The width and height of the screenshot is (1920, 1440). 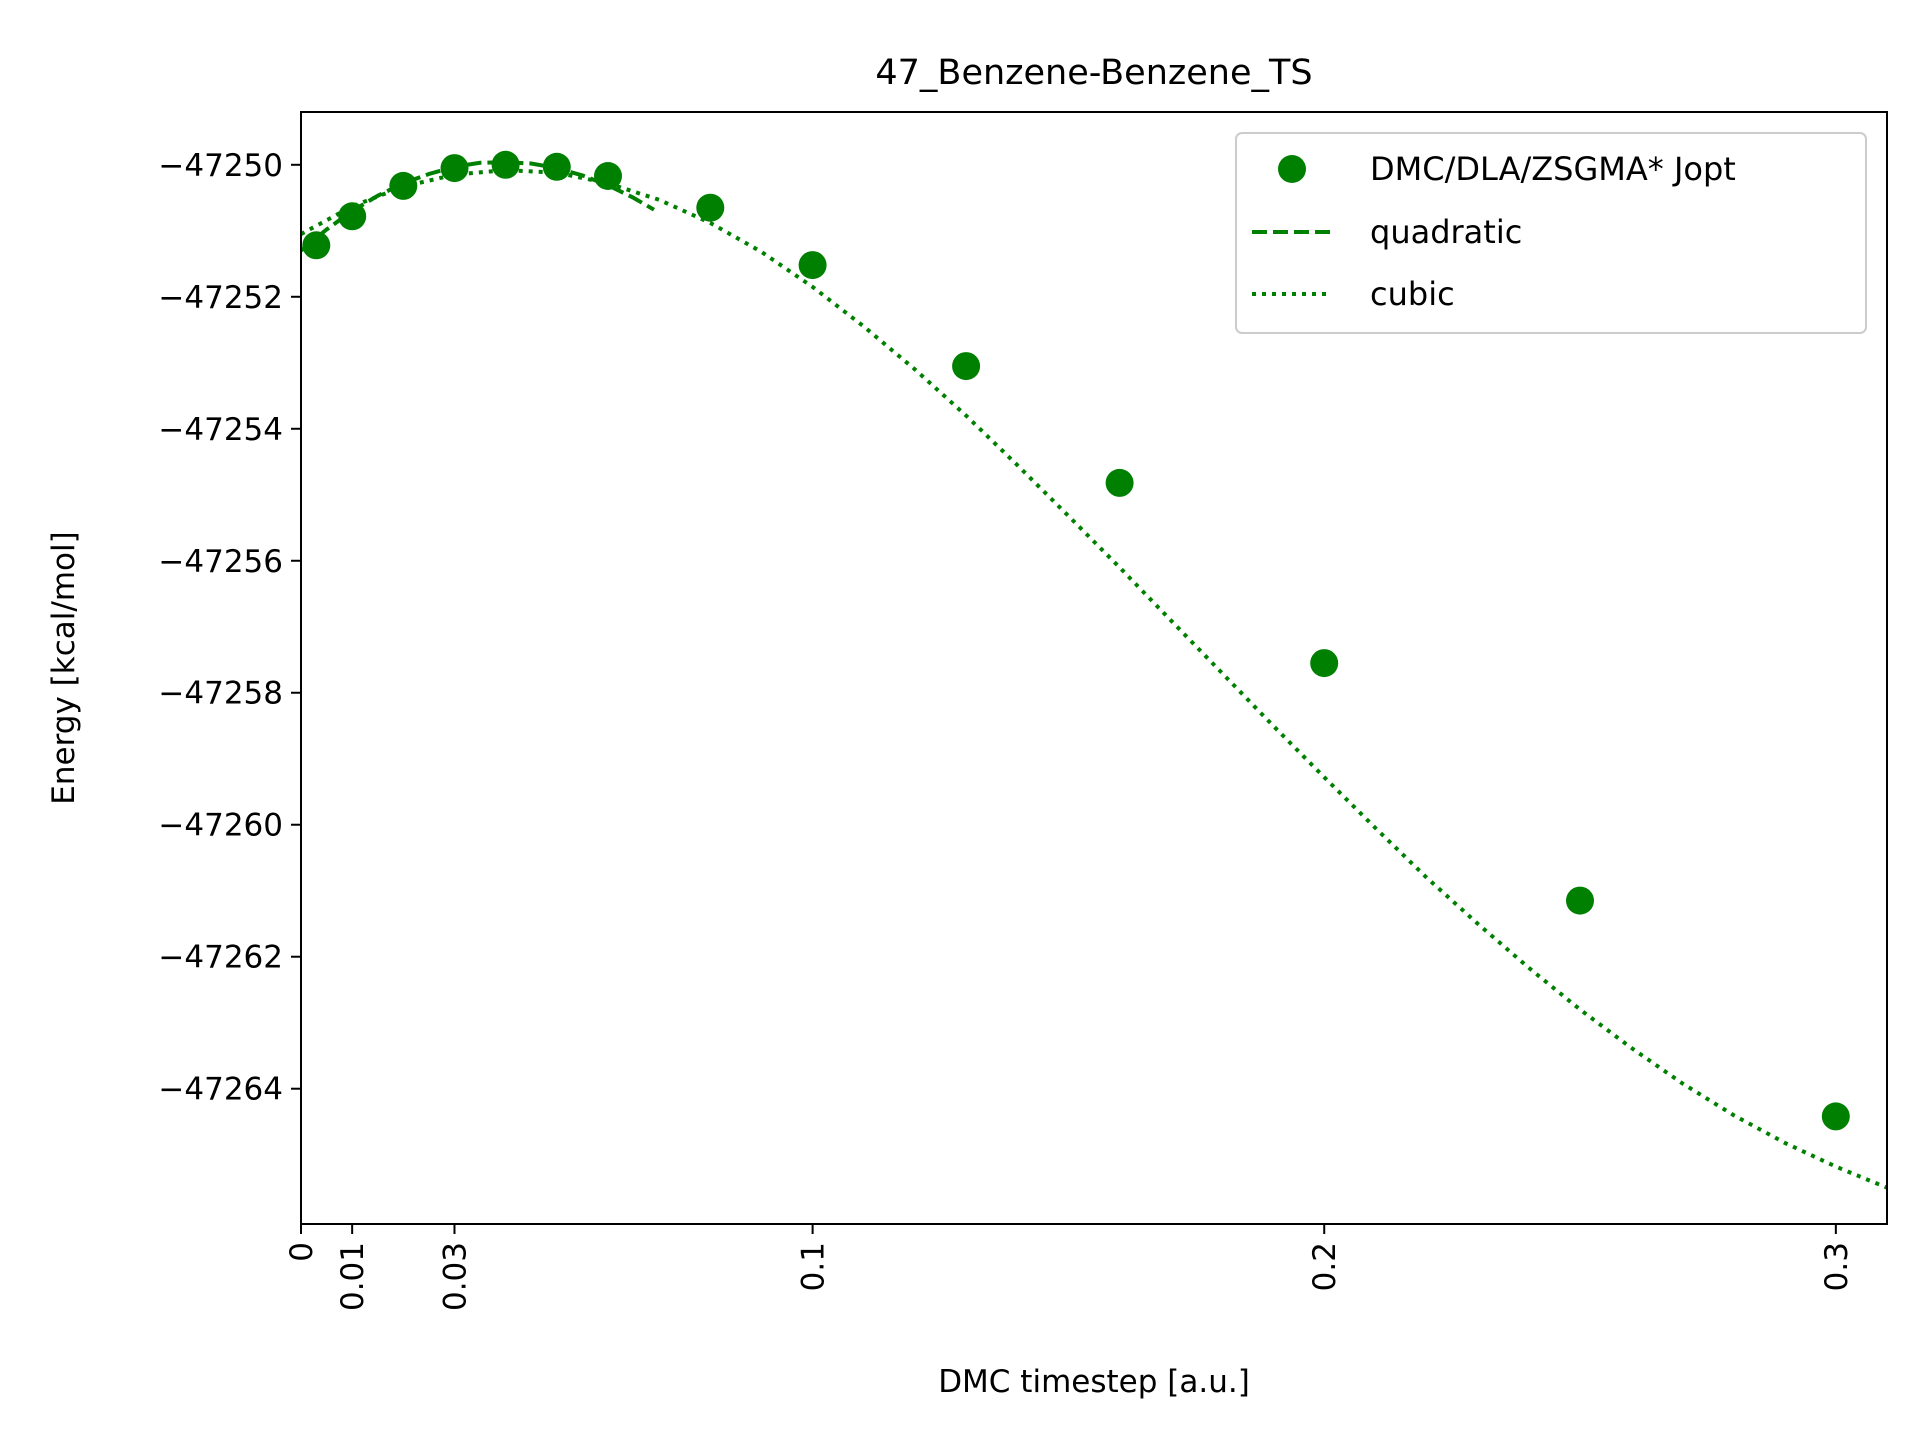 I want to click on legend: DMC/DLA/ZSGMA* Jopt quadratic cubic, so click(x=1551, y=233).